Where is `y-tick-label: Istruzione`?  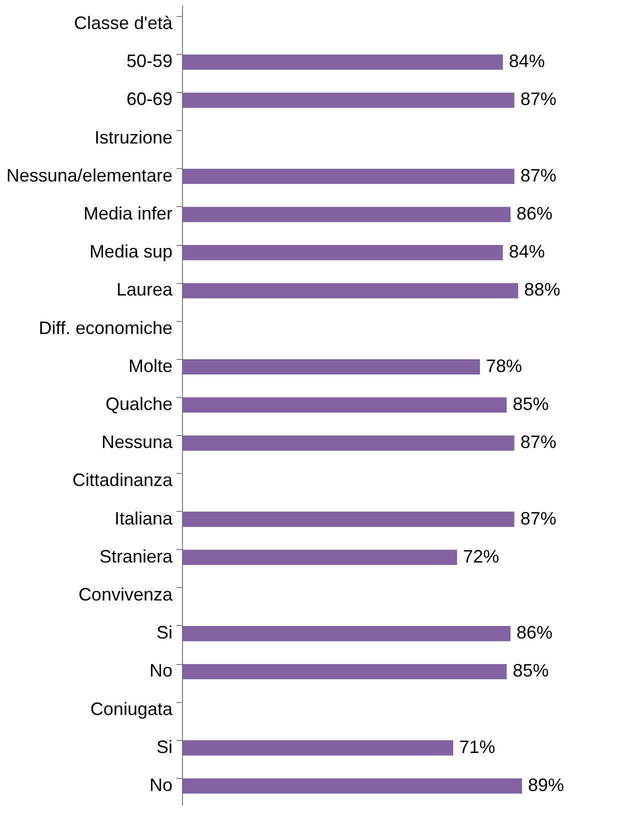 y-tick-label: Istruzione is located at coordinates (133, 137).